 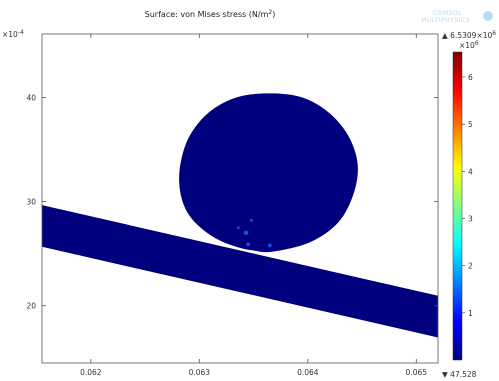 What do you see at coordinates (469, 45) in the screenshot?
I see `colorbar-multiplier: ×10⁶` at bounding box center [469, 45].